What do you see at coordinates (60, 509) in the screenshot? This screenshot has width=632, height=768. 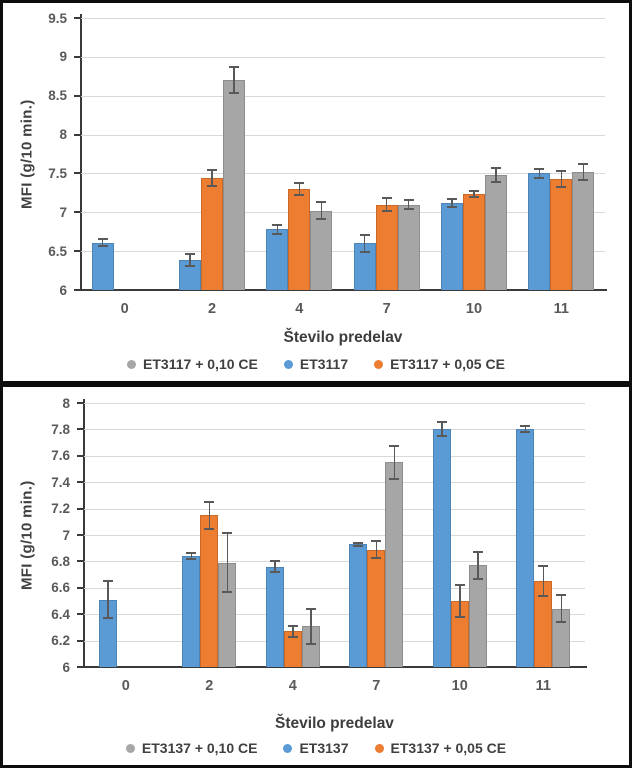 I see `y-tick-label: 7.2` at bounding box center [60, 509].